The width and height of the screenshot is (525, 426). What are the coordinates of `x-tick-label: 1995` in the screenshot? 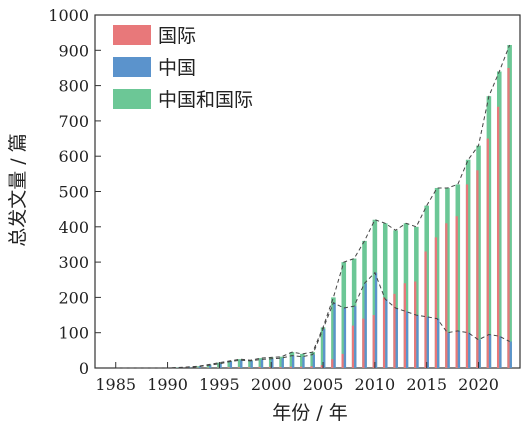 It's located at (219, 384).